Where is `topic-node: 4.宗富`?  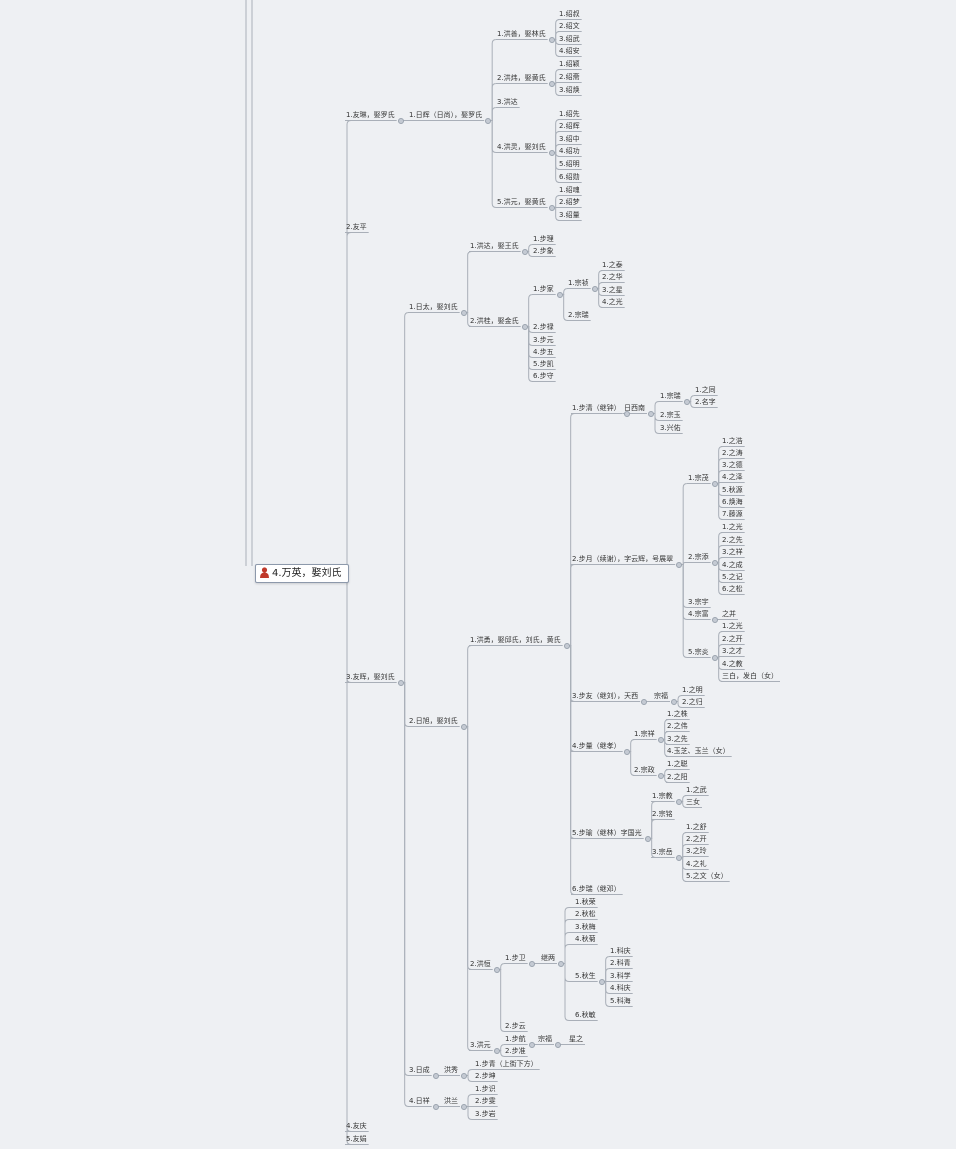 topic-node: 4.宗富 is located at coordinates (698, 614).